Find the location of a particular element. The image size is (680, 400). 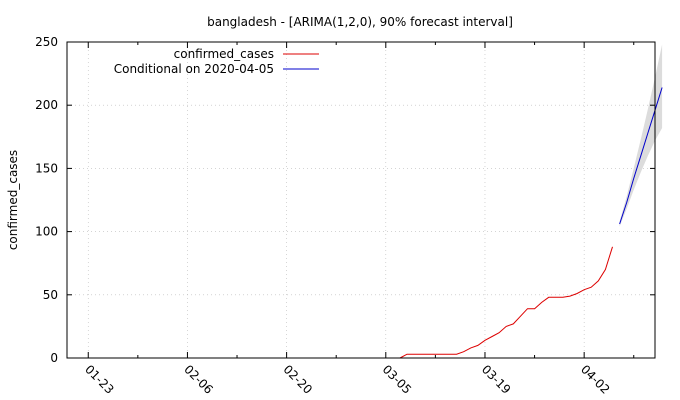

y-tick-label: 100 is located at coordinates (46, 232).